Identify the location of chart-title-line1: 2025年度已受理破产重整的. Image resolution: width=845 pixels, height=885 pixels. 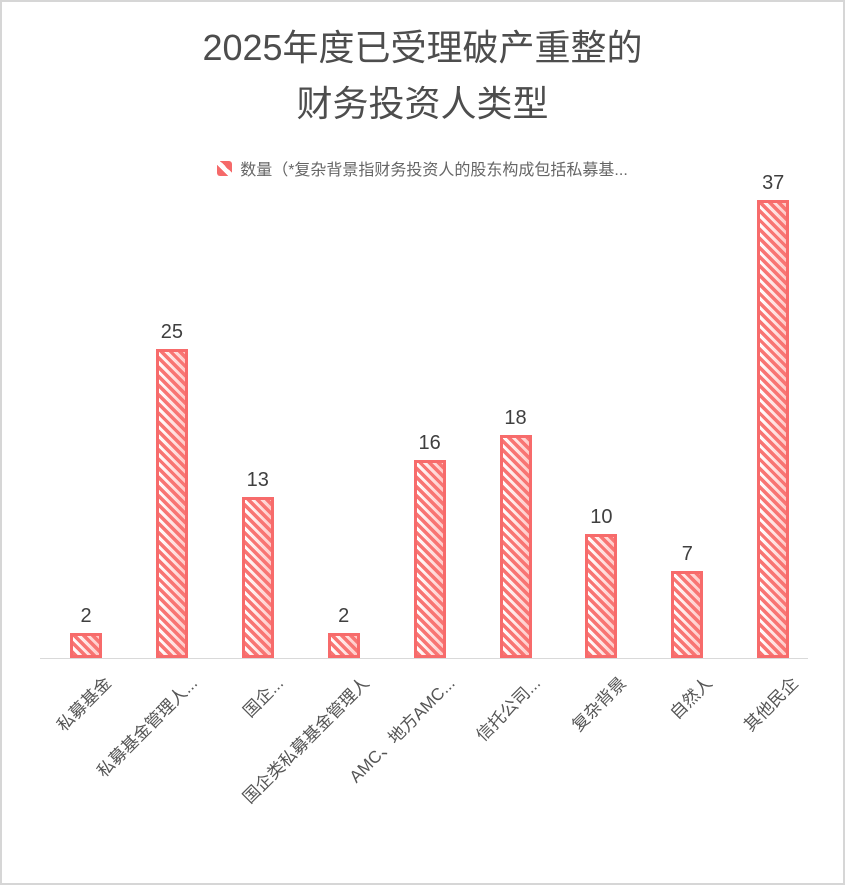
(422, 47).